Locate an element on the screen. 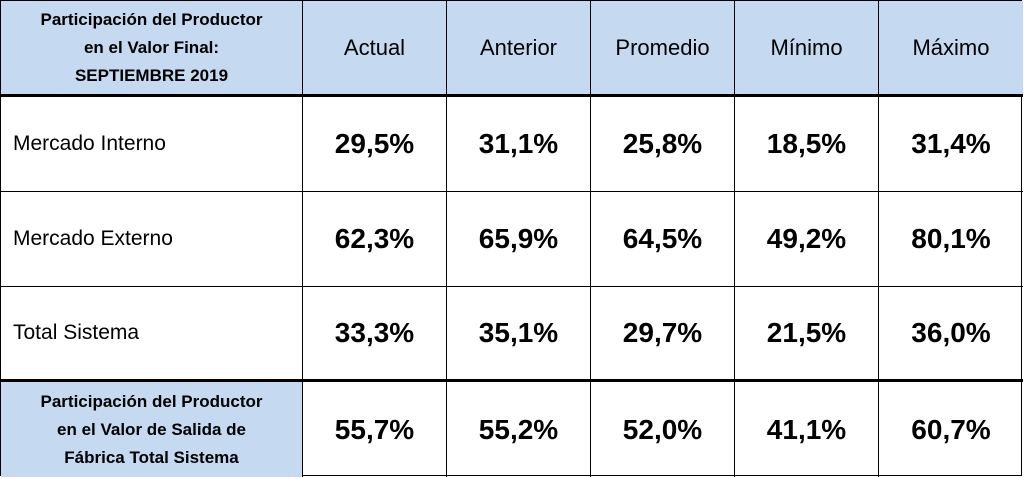  value: 80,1% is located at coordinates (951, 238).